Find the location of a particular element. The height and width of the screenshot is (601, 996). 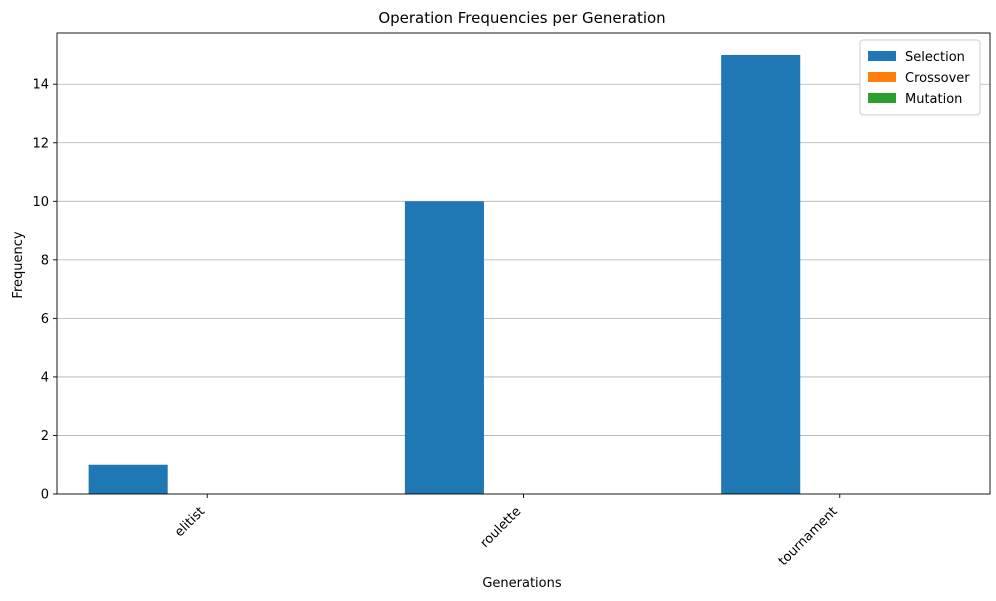

legend-label: Mutation is located at coordinates (933, 99).